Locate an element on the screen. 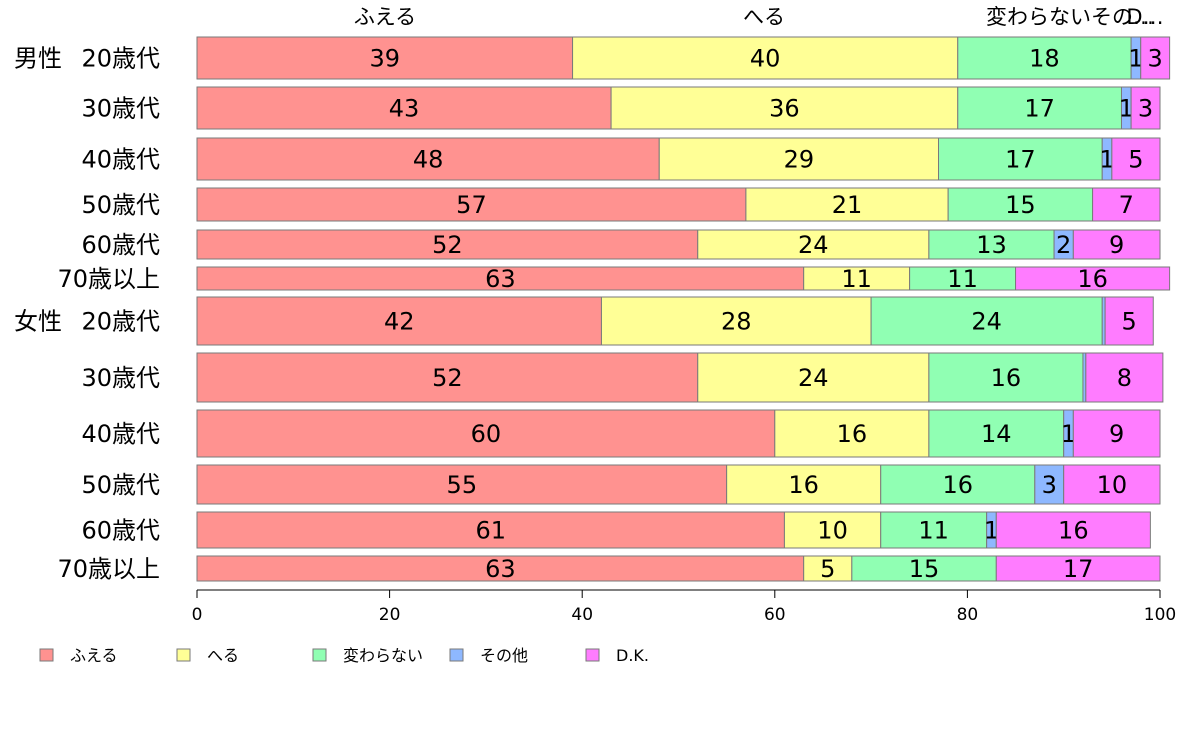 This screenshot has width=1188, height=736. data-label: 60 is located at coordinates (486, 434).